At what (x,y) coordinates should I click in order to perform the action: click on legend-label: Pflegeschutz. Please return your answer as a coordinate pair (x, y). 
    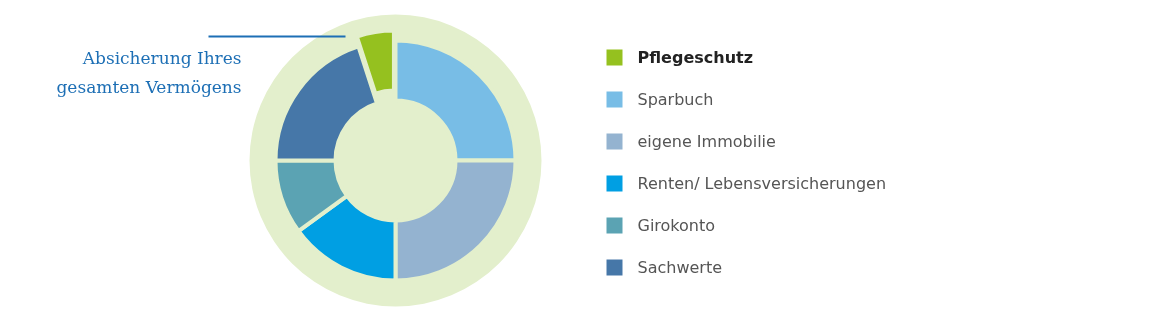
    Looking at the image, I should click on (695, 57).